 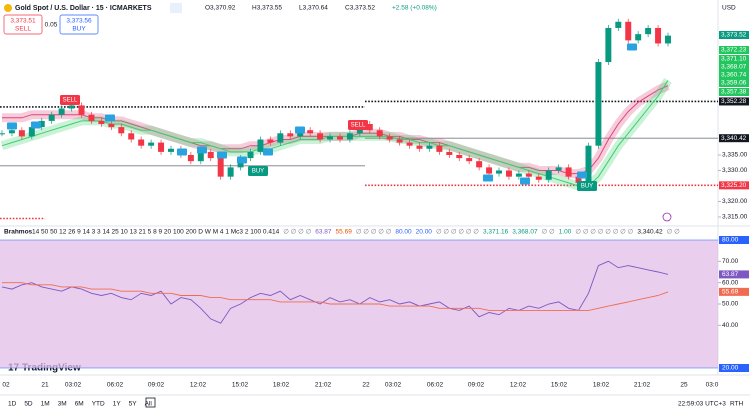 I want to click on time-label: 09:02, so click(x=476, y=385).